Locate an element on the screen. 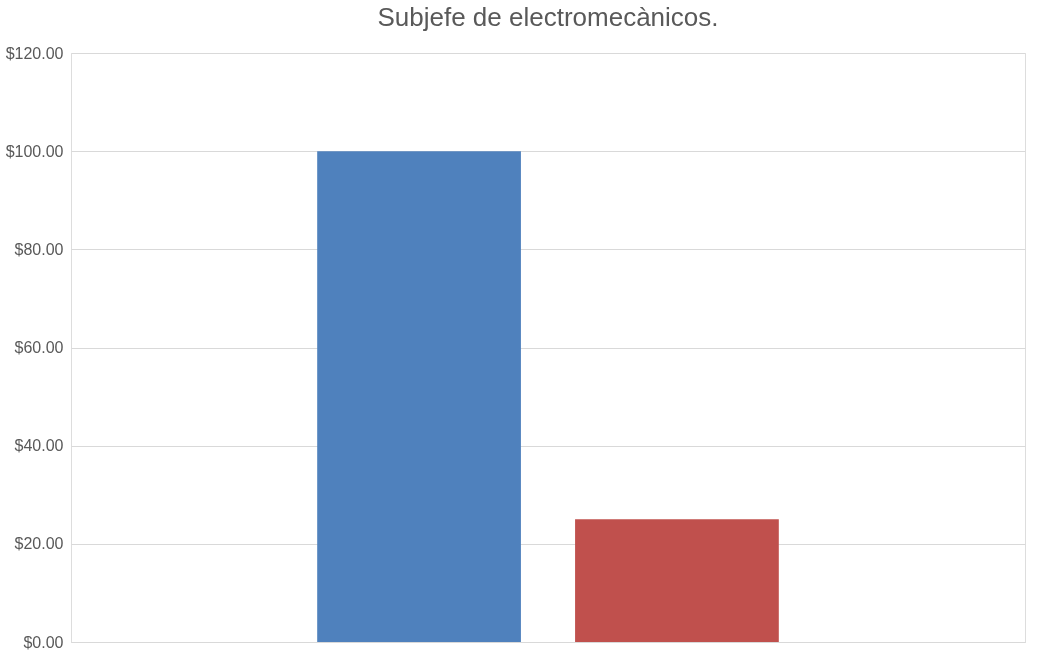 The height and width of the screenshot is (670, 1048). y-tick-label: $120.00 is located at coordinates (34, 53).